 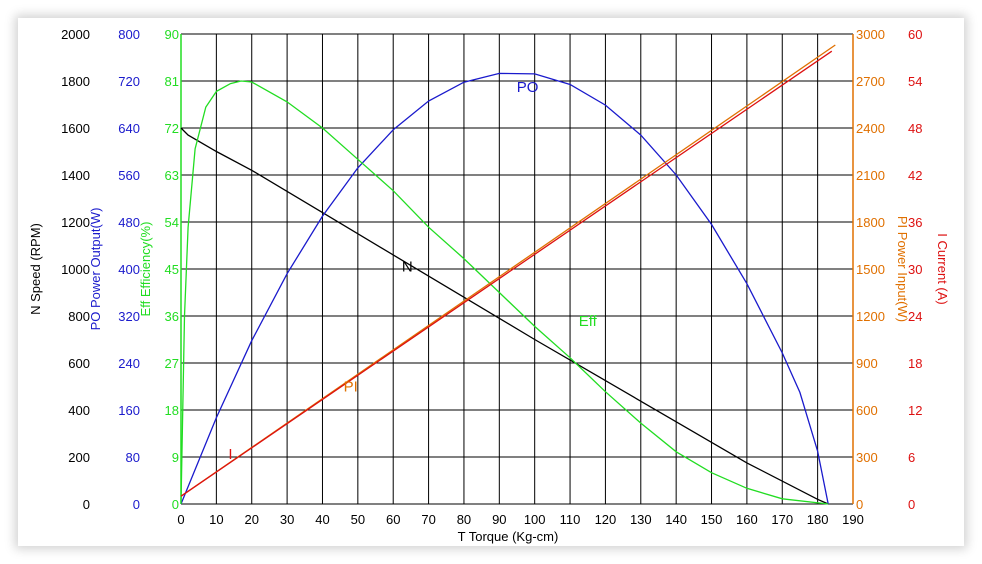 I want to click on pi-tick-label: 900, so click(x=867, y=363).